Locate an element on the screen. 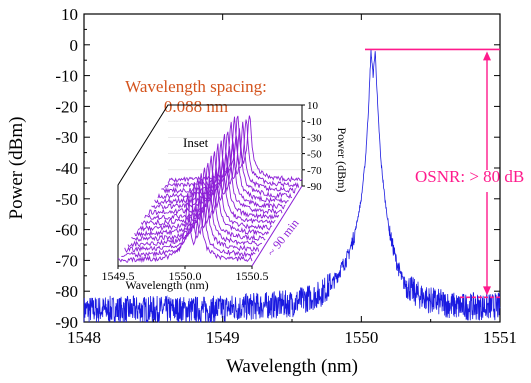 The width and height of the screenshot is (531, 383). y-tick-label: 0 is located at coordinates (74, 45).